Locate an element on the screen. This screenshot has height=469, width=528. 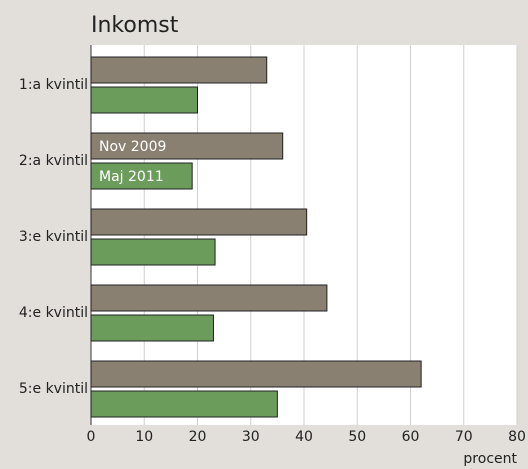
y-tick-label: 4:e kvintil is located at coordinates (53, 313).